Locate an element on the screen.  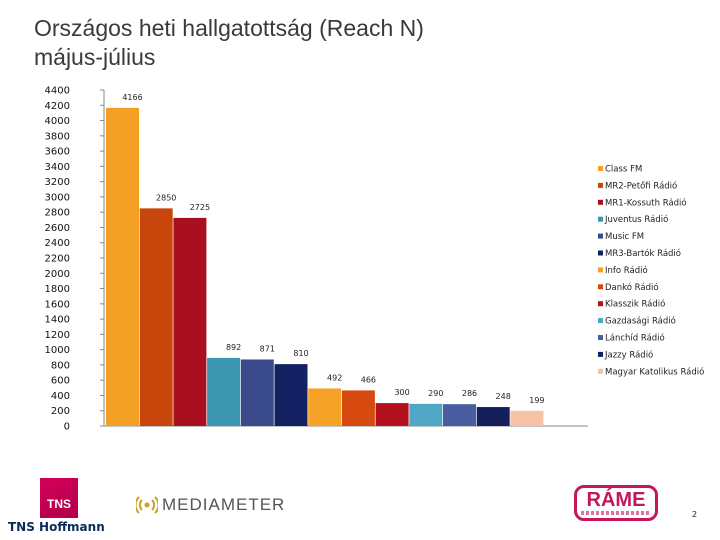
y-tick-label: 4200 is located at coordinates (57, 106).